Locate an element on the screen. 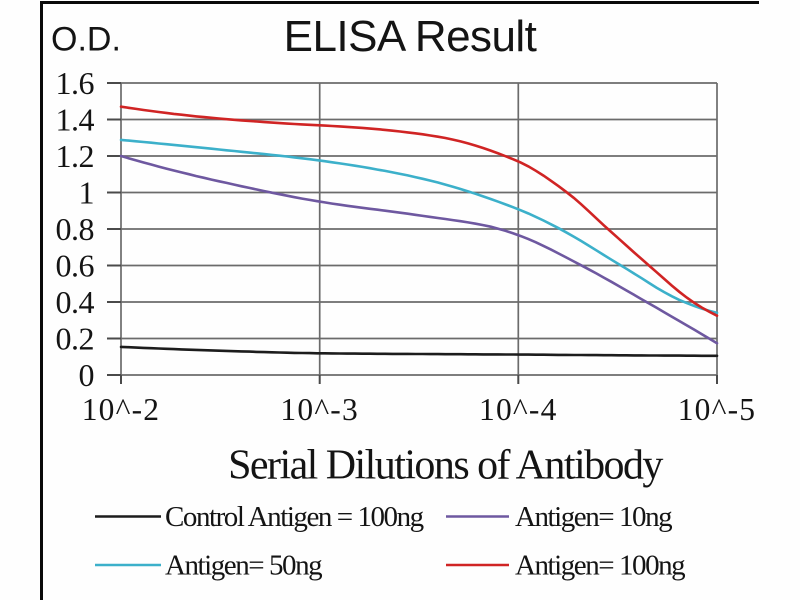 This screenshot has height=600, width=800. svg-text: 10^-2 is located at coordinates (121, 409).